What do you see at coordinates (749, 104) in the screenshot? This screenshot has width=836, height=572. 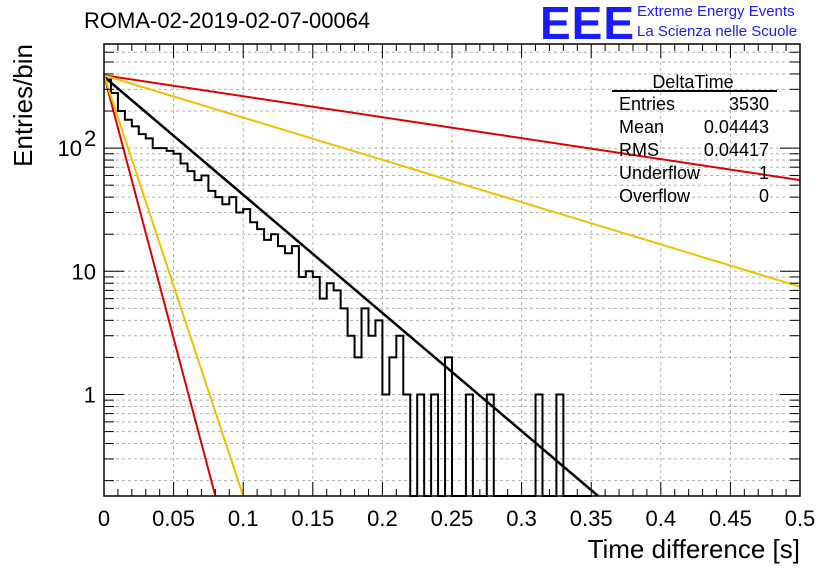 I see `stats-value: 3530` at bounding box center [749, 104].